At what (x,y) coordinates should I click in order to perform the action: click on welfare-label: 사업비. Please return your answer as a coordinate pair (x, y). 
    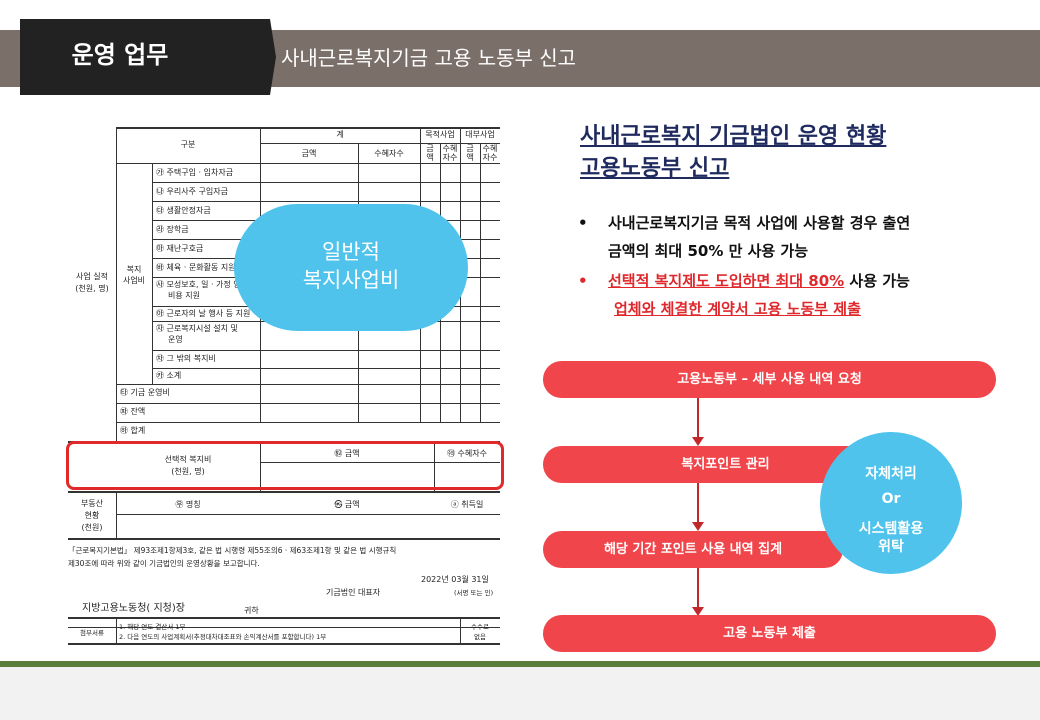
    Looking at the image, I should click on (134, 280).